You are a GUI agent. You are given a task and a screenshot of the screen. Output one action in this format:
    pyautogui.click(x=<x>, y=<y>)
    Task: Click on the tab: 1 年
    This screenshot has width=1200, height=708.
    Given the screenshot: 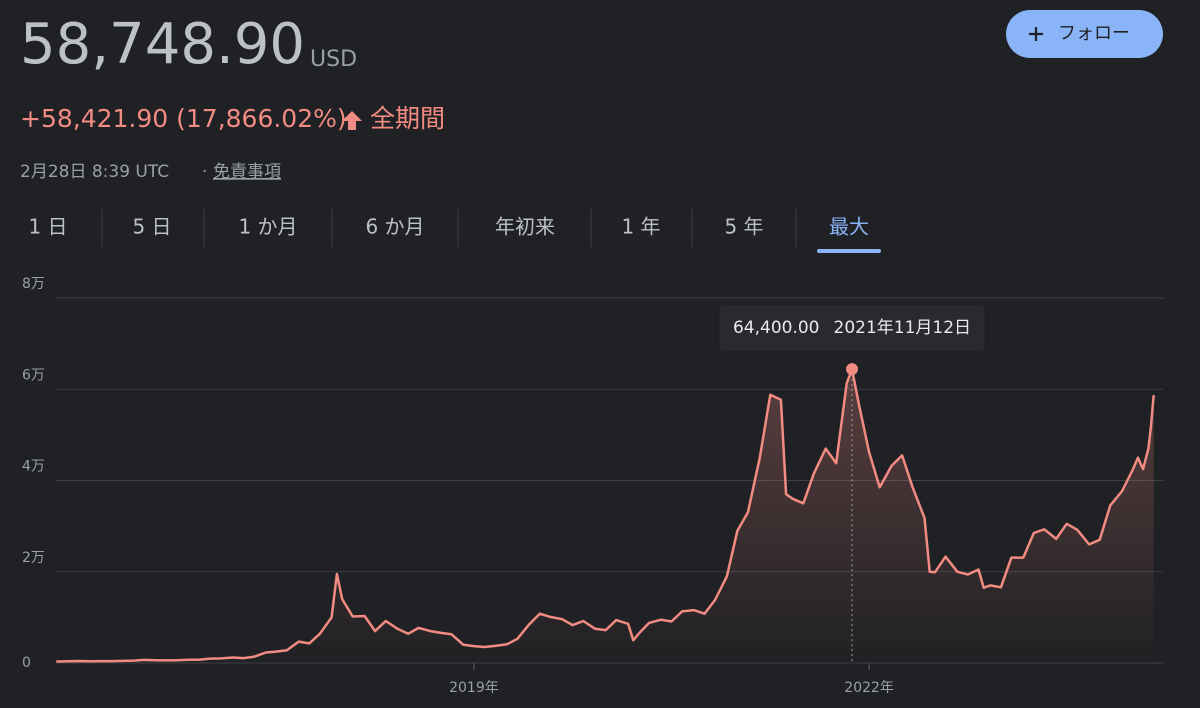 What is the action you would take?
    pyautogui.click(x=640, y=227)
    